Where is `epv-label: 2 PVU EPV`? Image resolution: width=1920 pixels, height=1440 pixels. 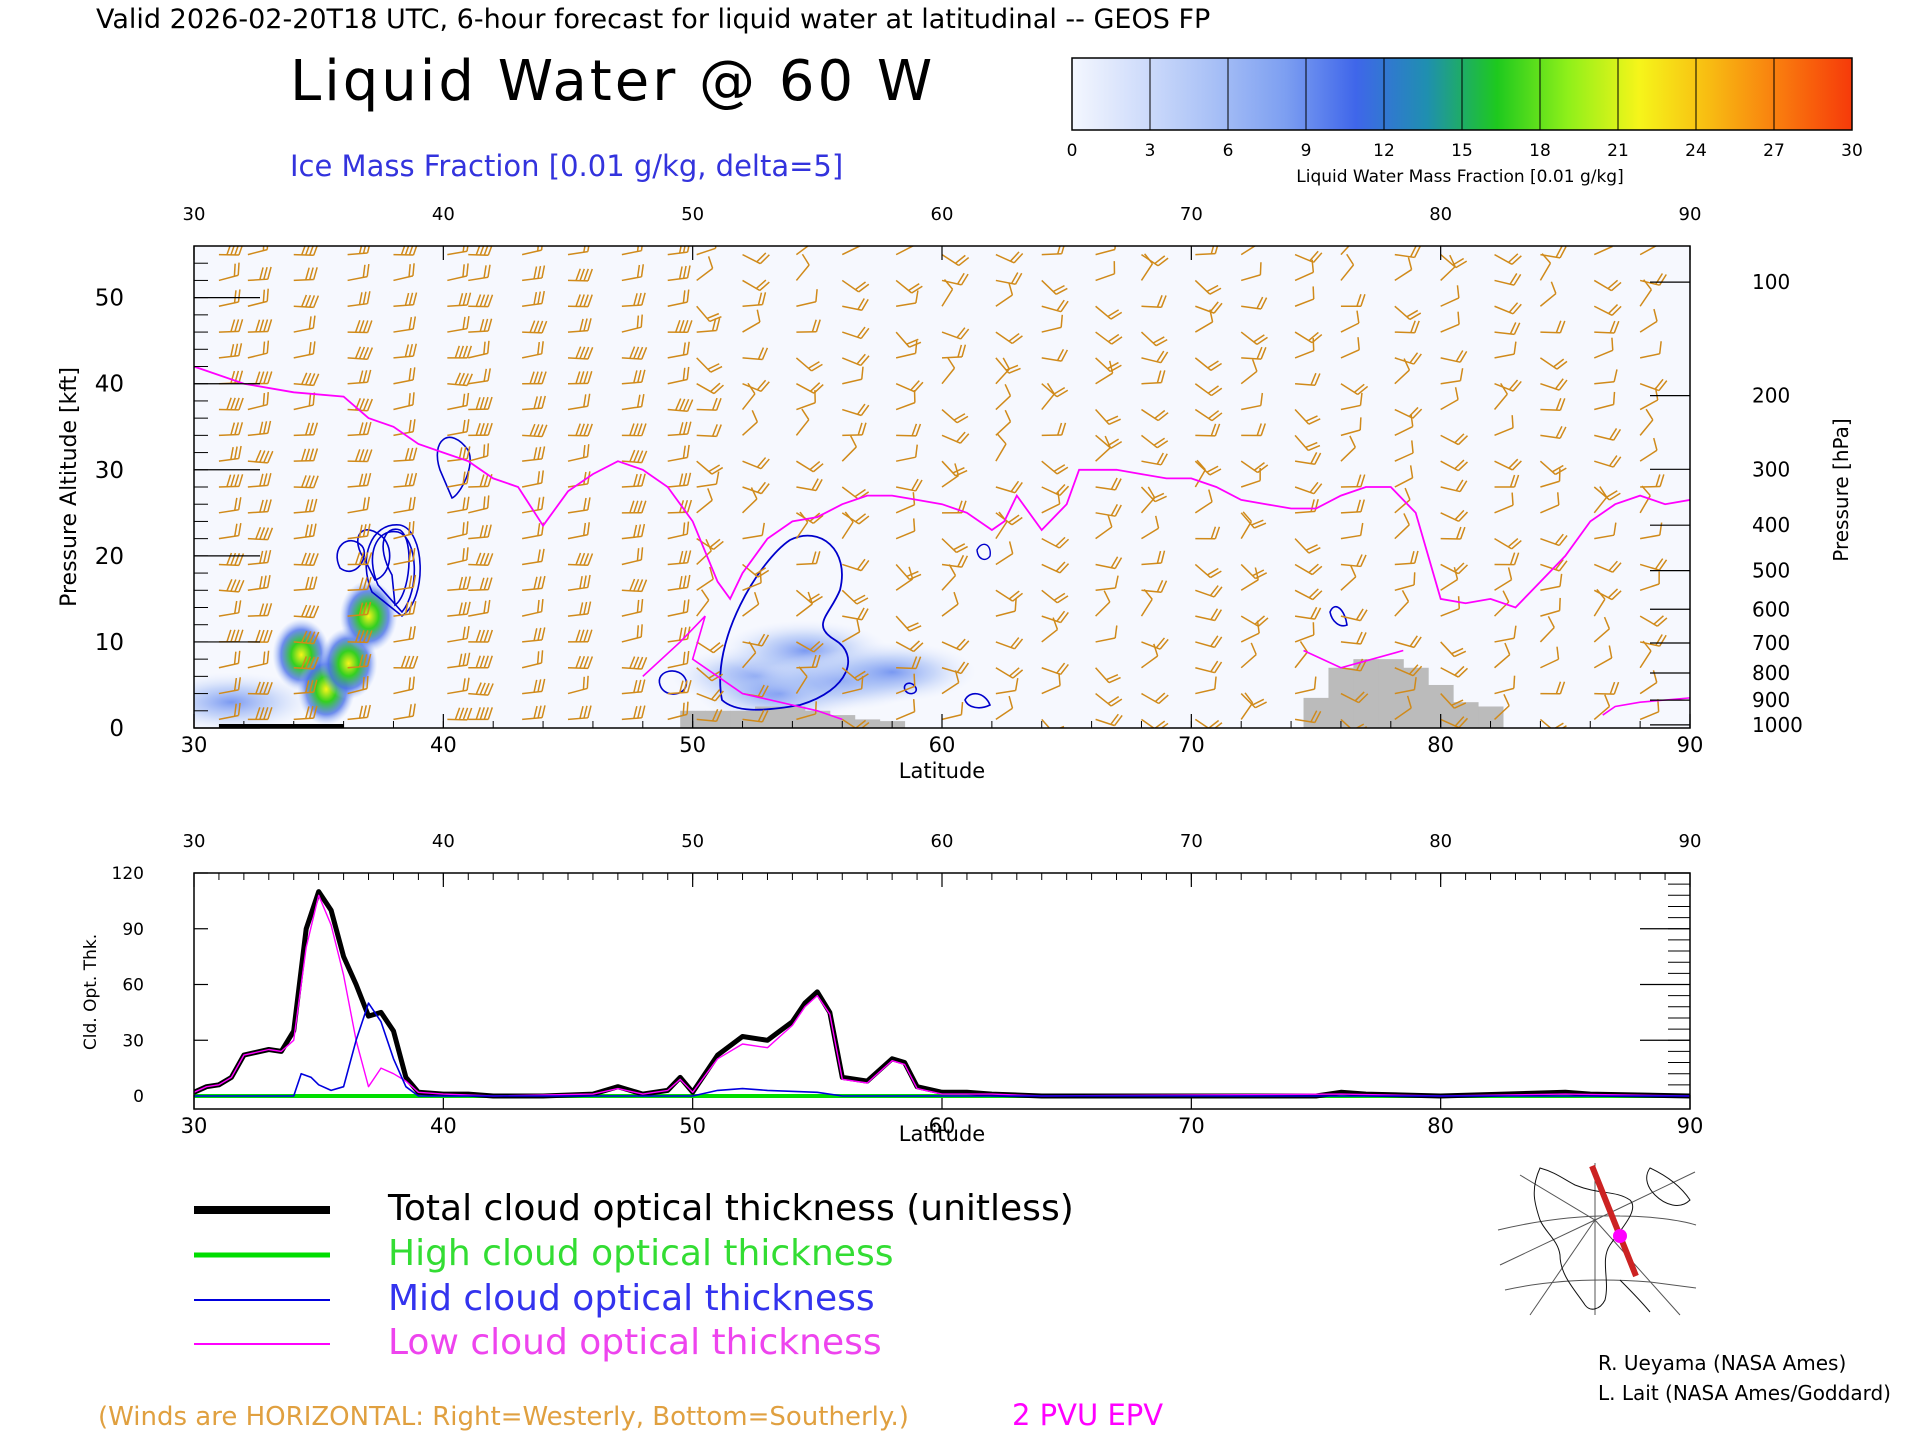
epv-label: 2 PVU EPV is located at coordinates (1087, 1415).